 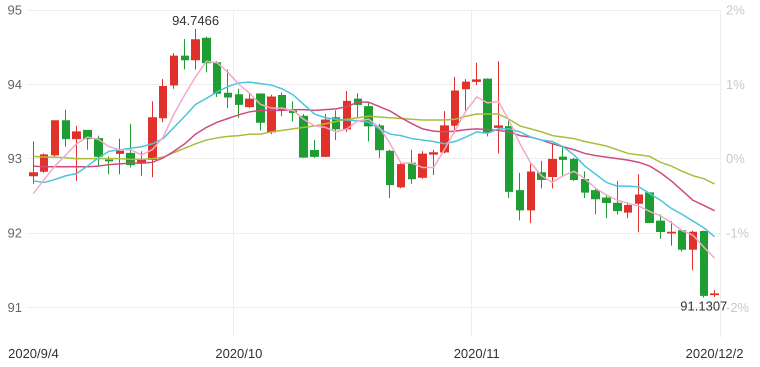 What do you see at coordinates (196, 20) in the screenshot?
I see `annotation: 94.7466` at bounding box center [196, 20].